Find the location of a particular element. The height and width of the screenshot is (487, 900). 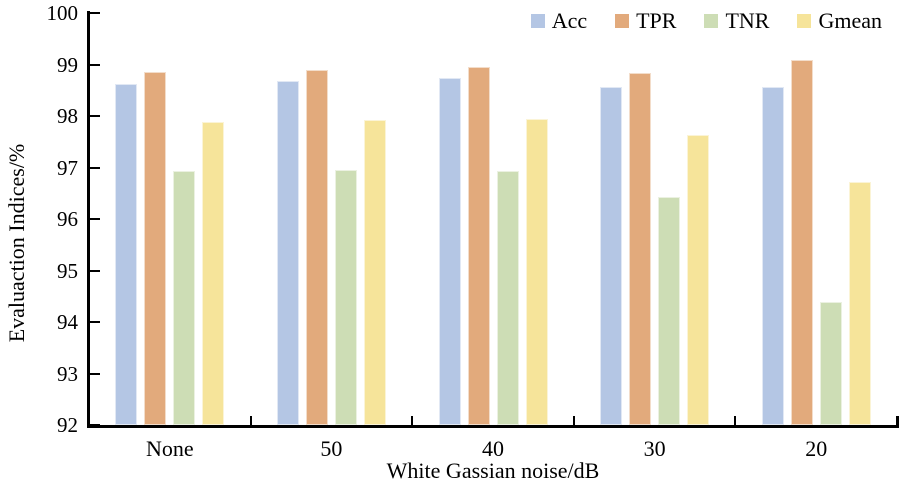

y-tick-label: 94 is located at coordinates (67, 322).